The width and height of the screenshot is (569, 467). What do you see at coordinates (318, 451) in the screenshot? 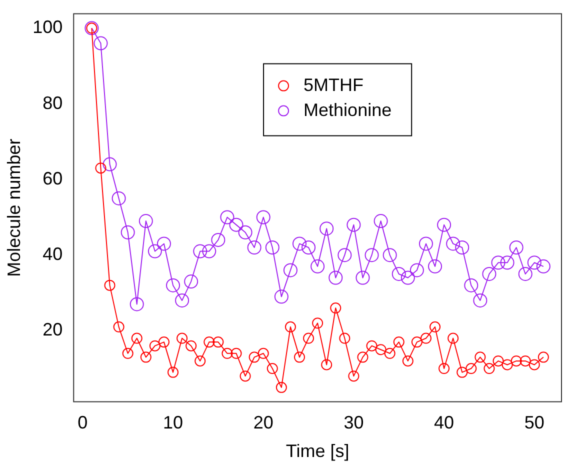
I see `x-axis-title: Time [s]` at bounding box center [318, 451].